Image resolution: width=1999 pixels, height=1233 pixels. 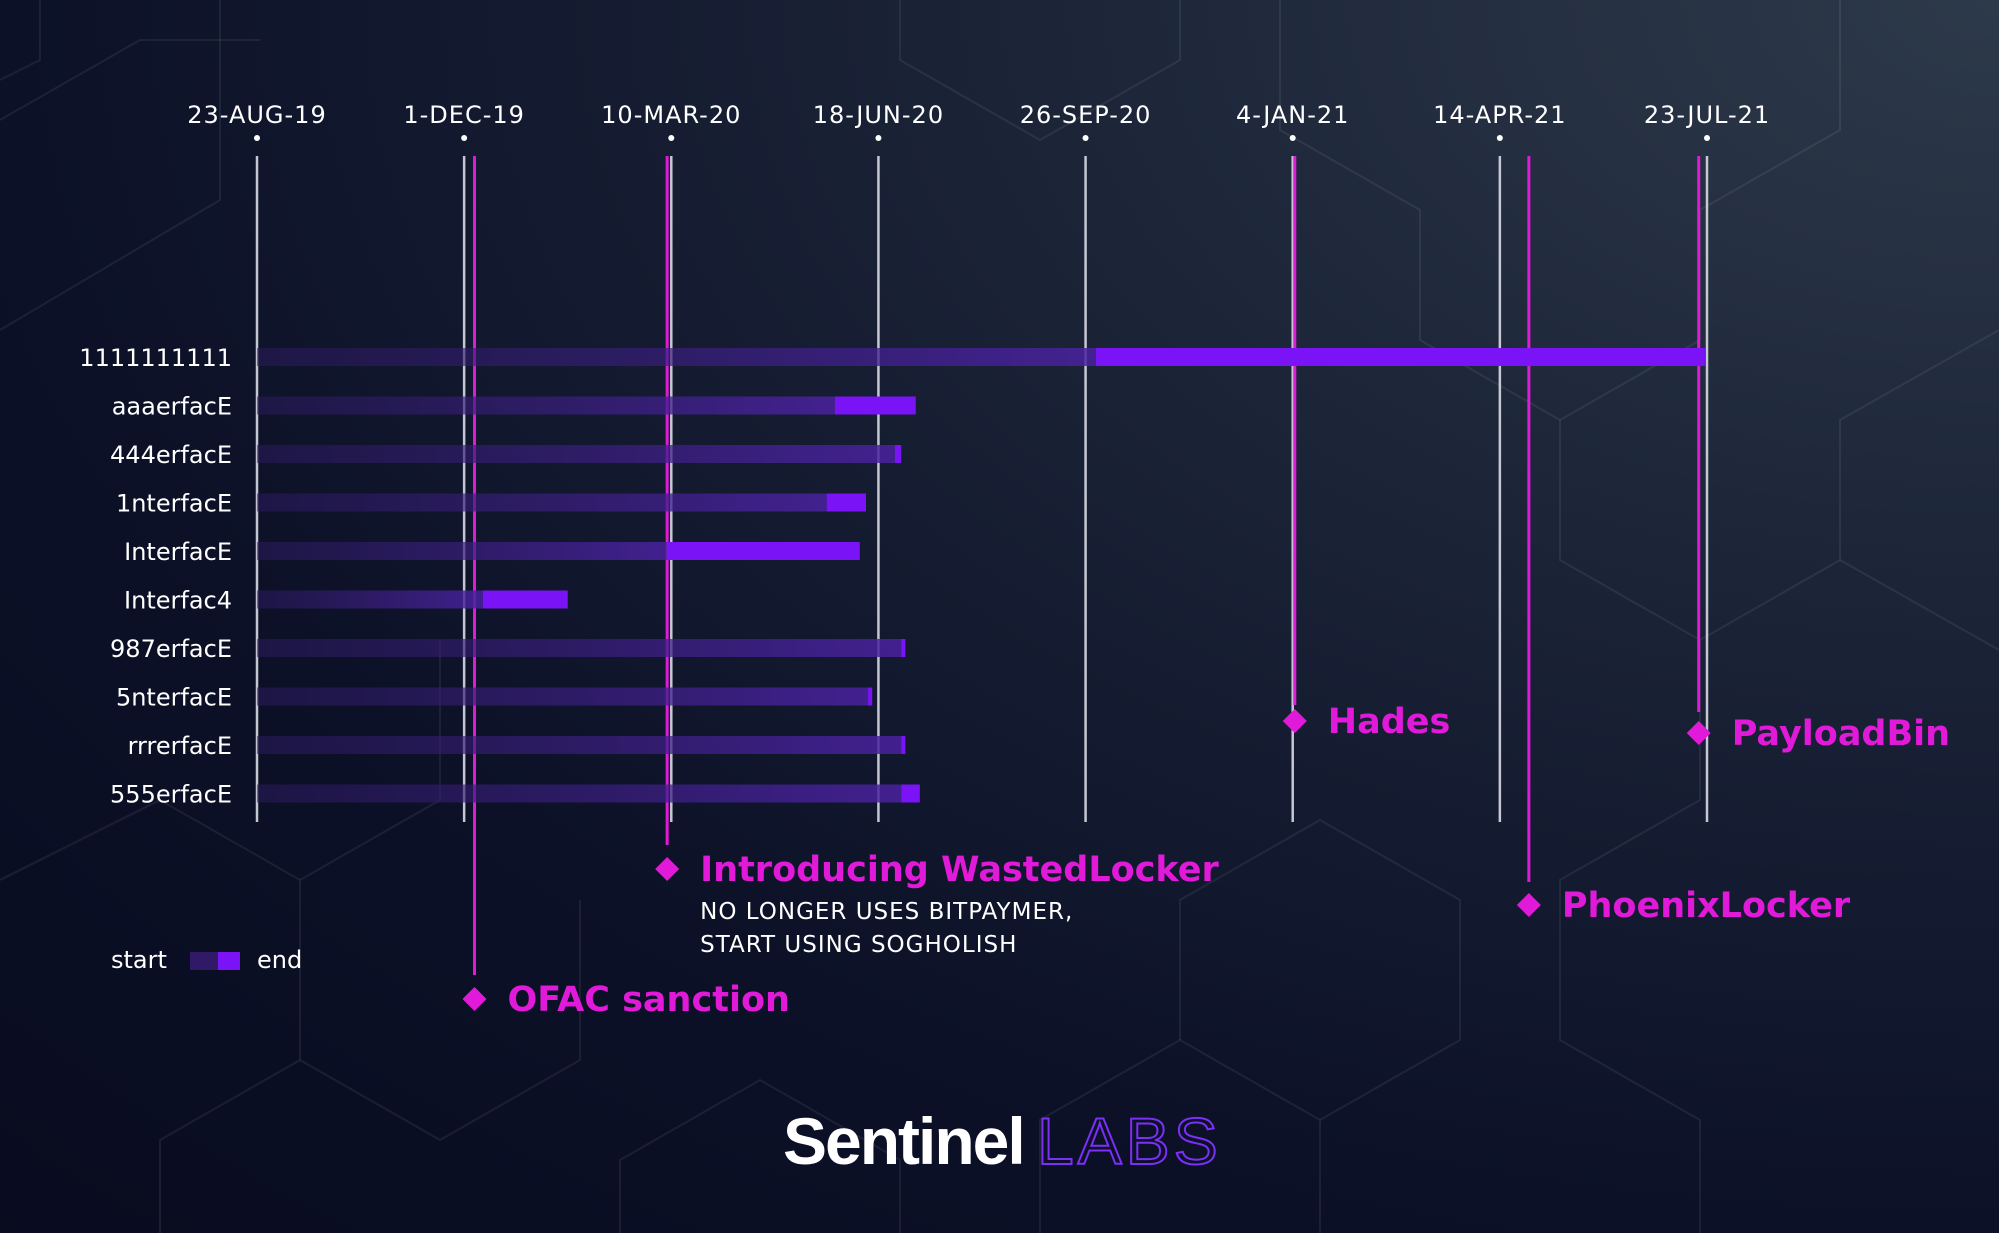 I want to click on tick-label: 26-SEP-20, so click(x=1086, y=115).